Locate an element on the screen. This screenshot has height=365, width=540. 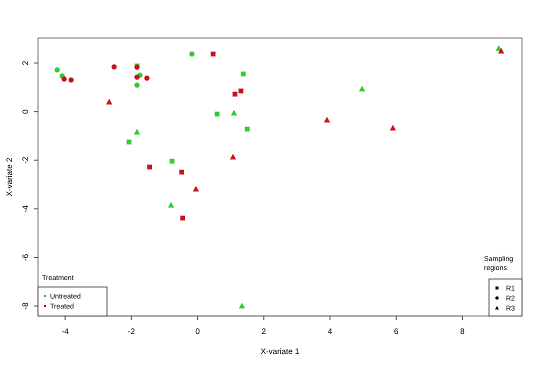
y-tick-label: -2 is located at coordinates (25, 160).